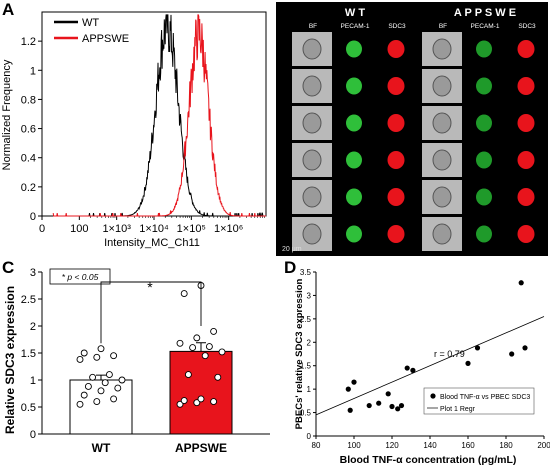  What do you see at coordinates (306, 366) in the screenshot?
I see `d-y-tick-label: 1.5` at bounding box center [306, 366].